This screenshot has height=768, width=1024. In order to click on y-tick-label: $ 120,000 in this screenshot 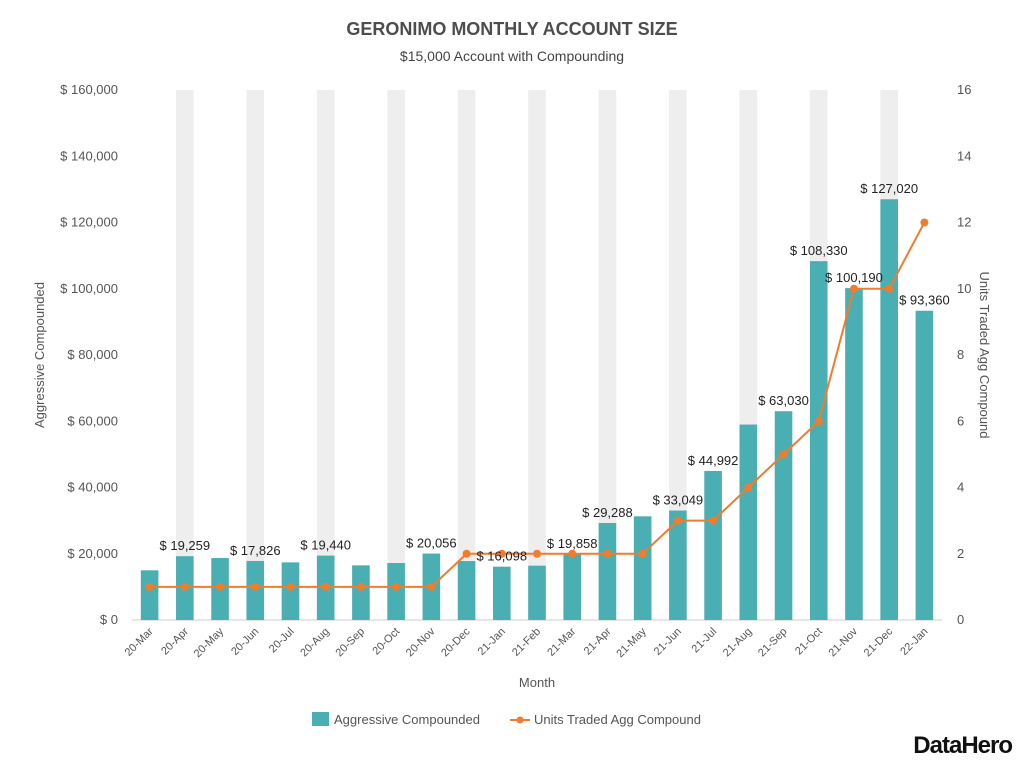, I will do `click(89, 222)`.